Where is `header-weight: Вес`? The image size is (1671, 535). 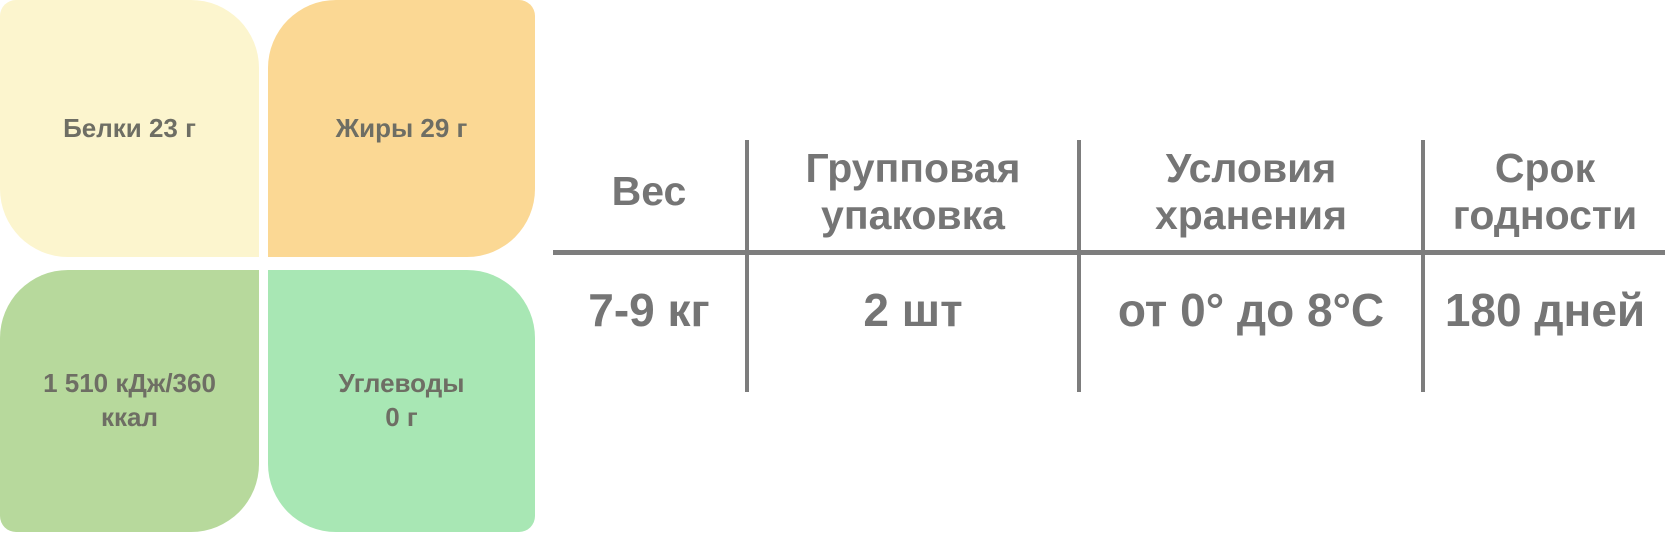
header-weight: Вес is located at coordinates (649, 192).